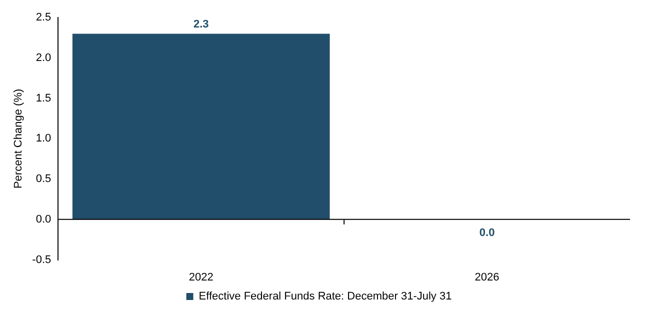  I want to click on legend-label: Effective Federal Funds Rate: December 31-July 31, so click(325, 296).